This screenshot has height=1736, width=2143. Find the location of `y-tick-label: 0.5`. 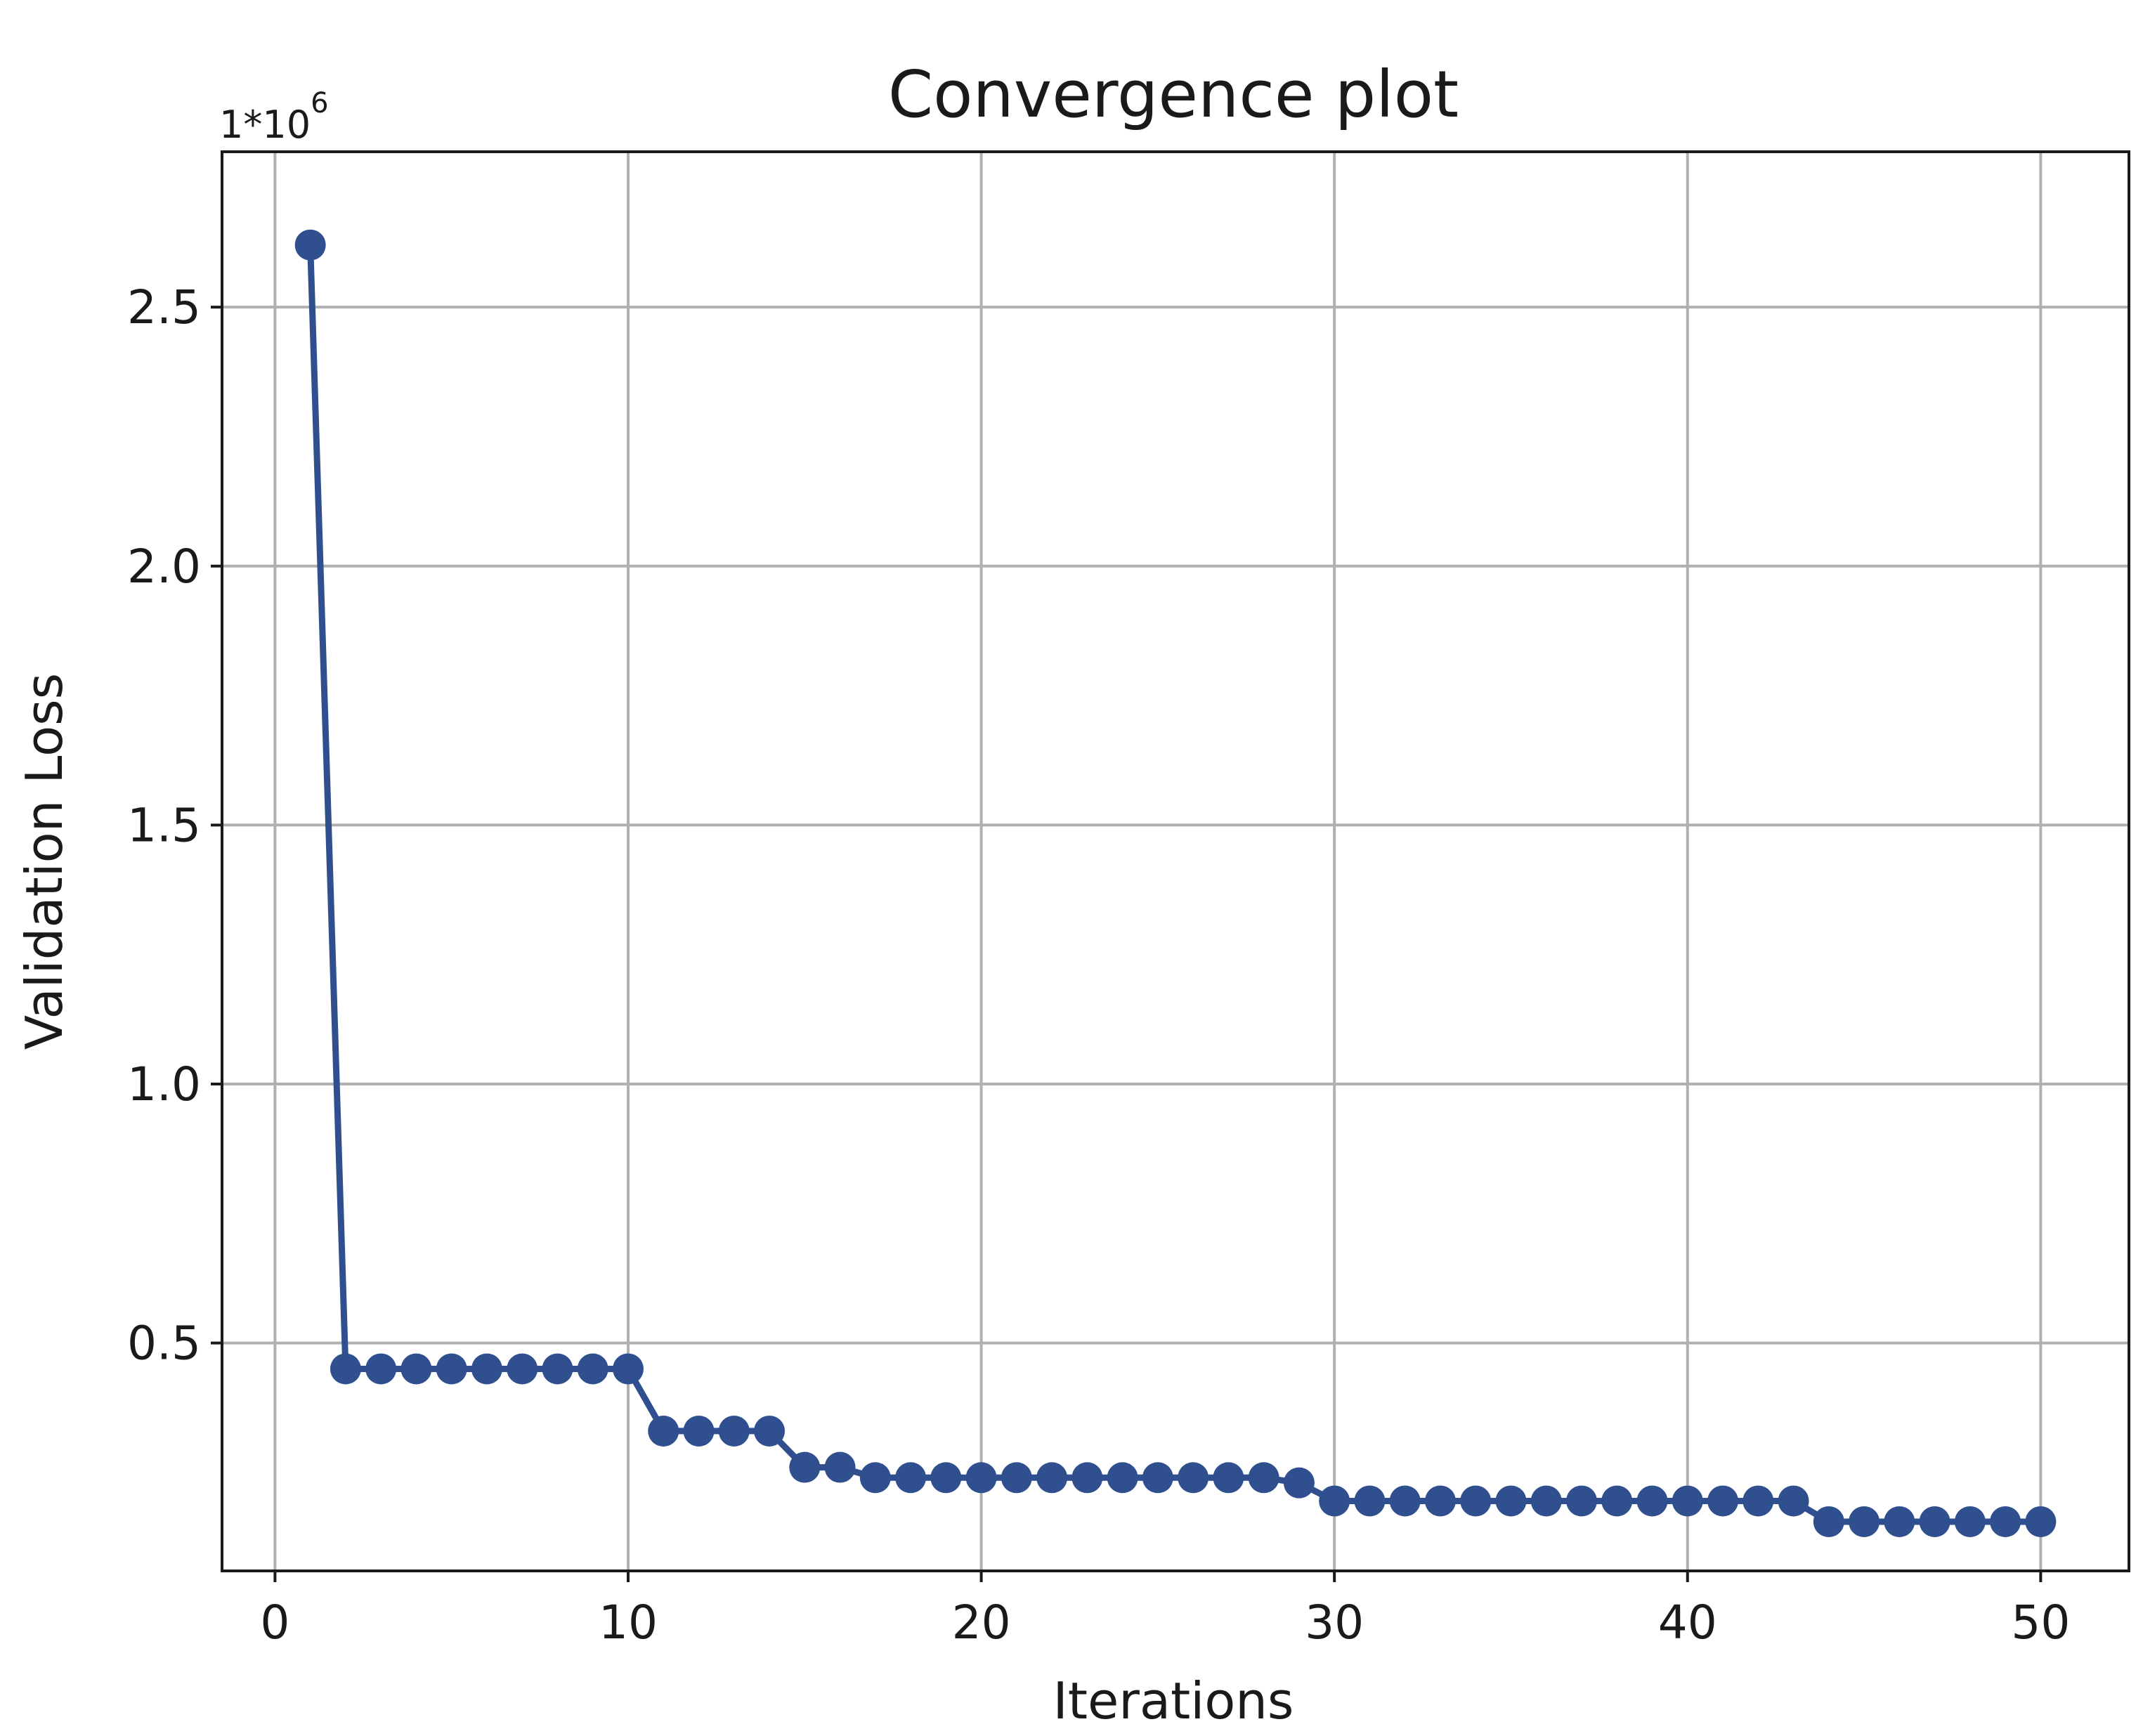

y-tick-label: 0.5 is located at coordinates (164, 1344).